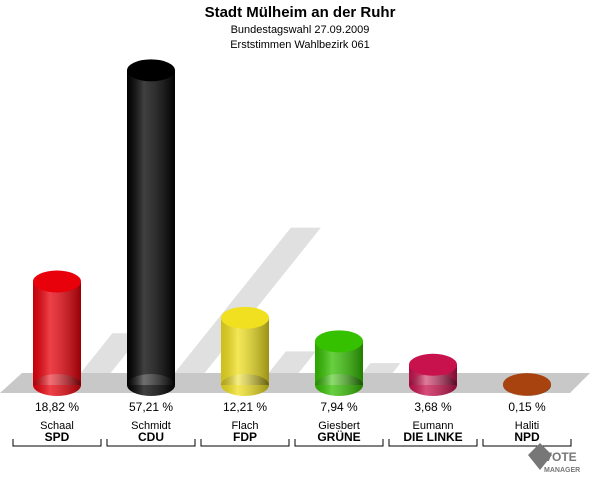  Describe the element at coordinates (527, 407) in the screenshot. I see `value-label: 0,15 %` at that location.